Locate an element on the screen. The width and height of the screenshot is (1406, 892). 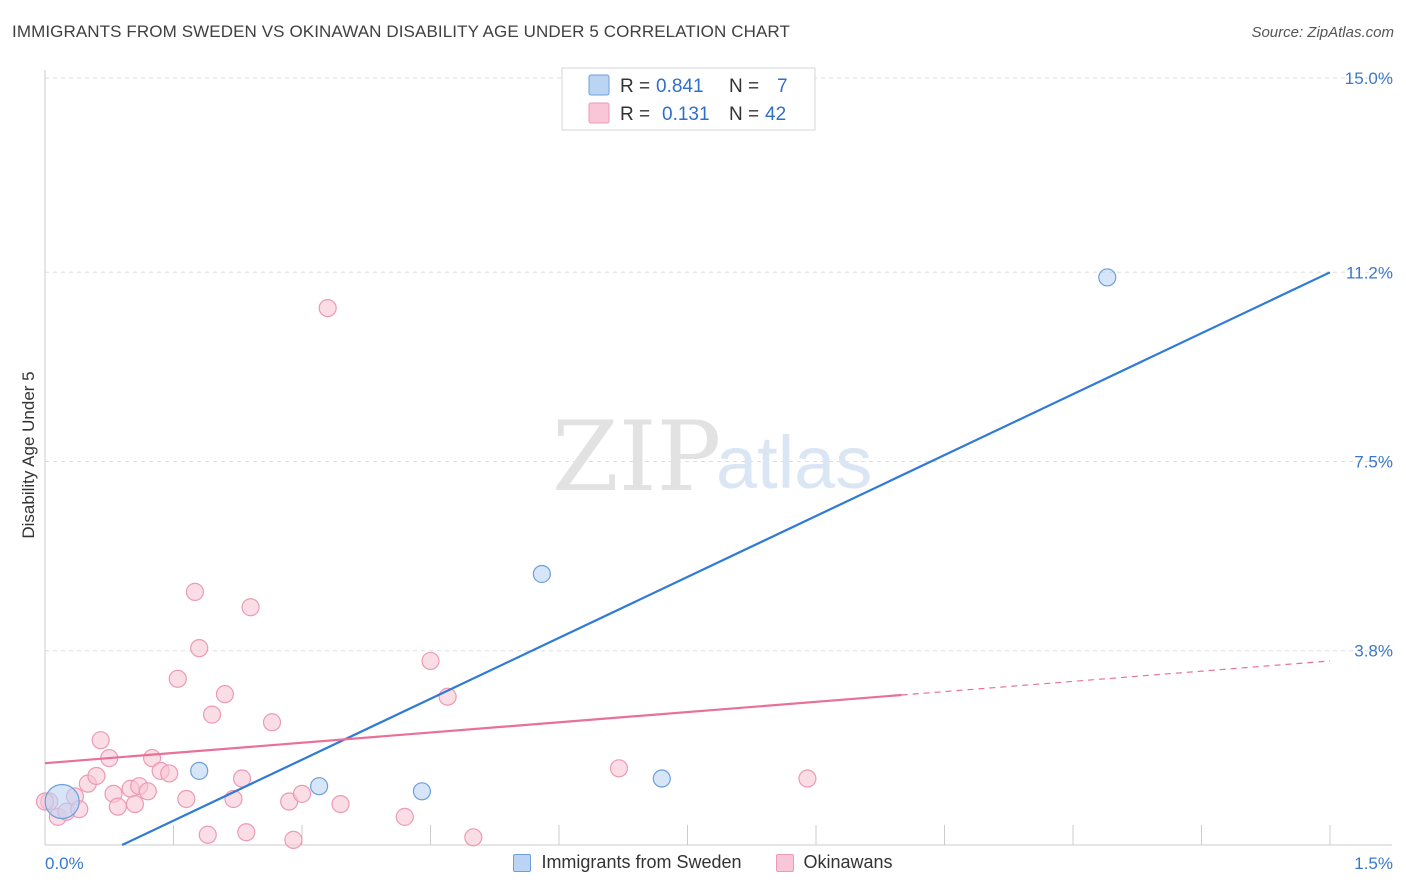
legend-swatch-sweden is located at coordinates (599, 85).